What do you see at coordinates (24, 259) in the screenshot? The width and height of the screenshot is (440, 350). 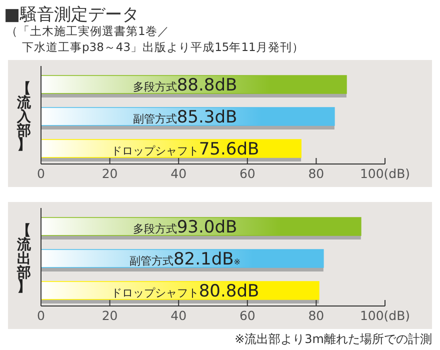 I see `y-axis-title: 【流出部】` at bounding box center [24, 259].